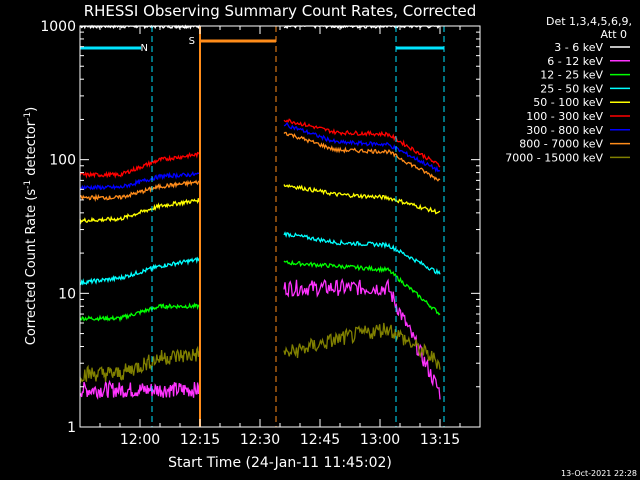 The height and width of the screenshot is (480, 640). Describe the element at coordinates (599, 473) in the screenshot. I see `timestamp: 13-Oct-2021 22:28` at that location.